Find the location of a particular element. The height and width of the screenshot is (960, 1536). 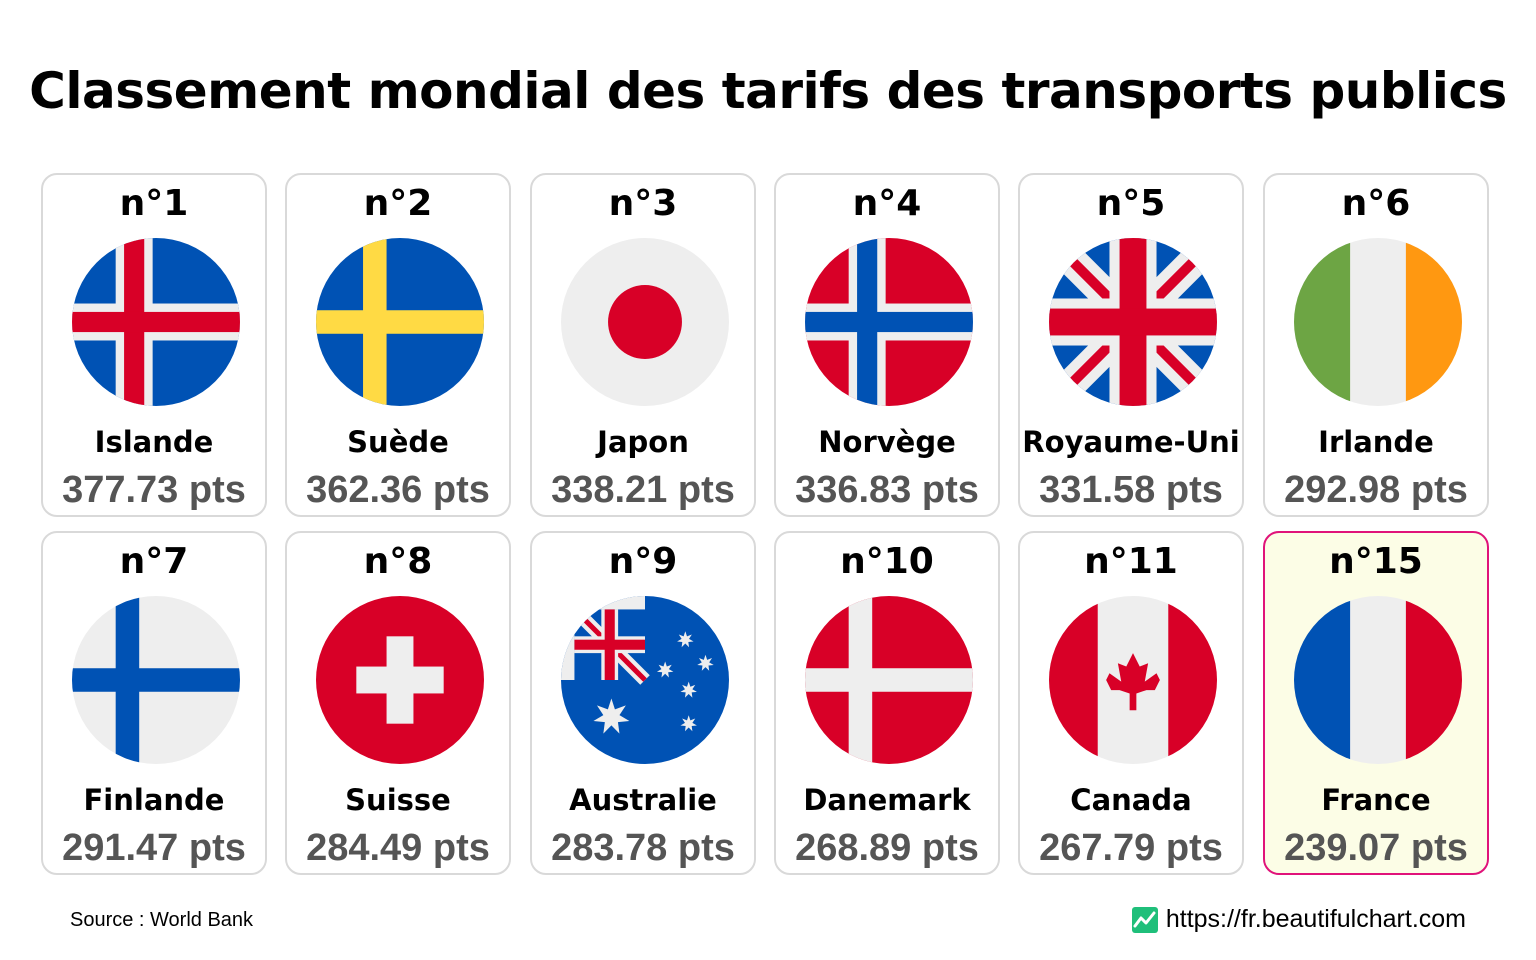

country-card: n°2 Suède 362.36 pts is located at coordinates (398, 345).